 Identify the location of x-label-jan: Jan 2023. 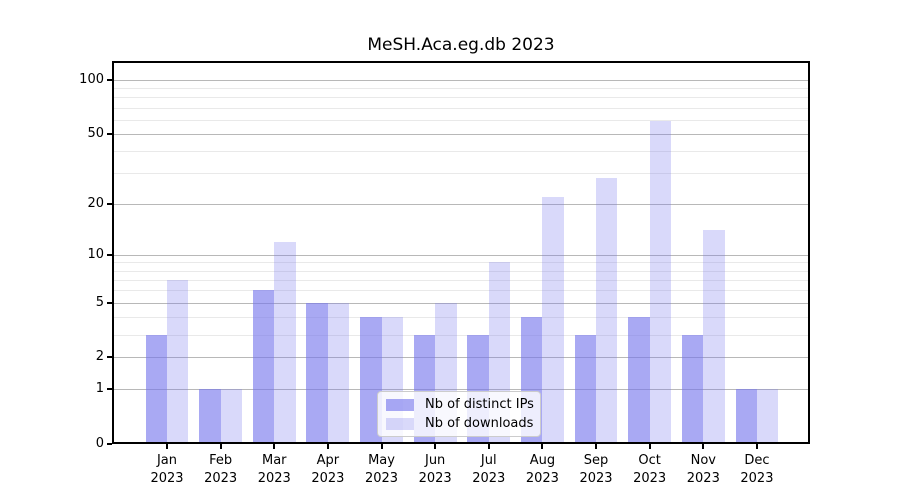
(167, 469).